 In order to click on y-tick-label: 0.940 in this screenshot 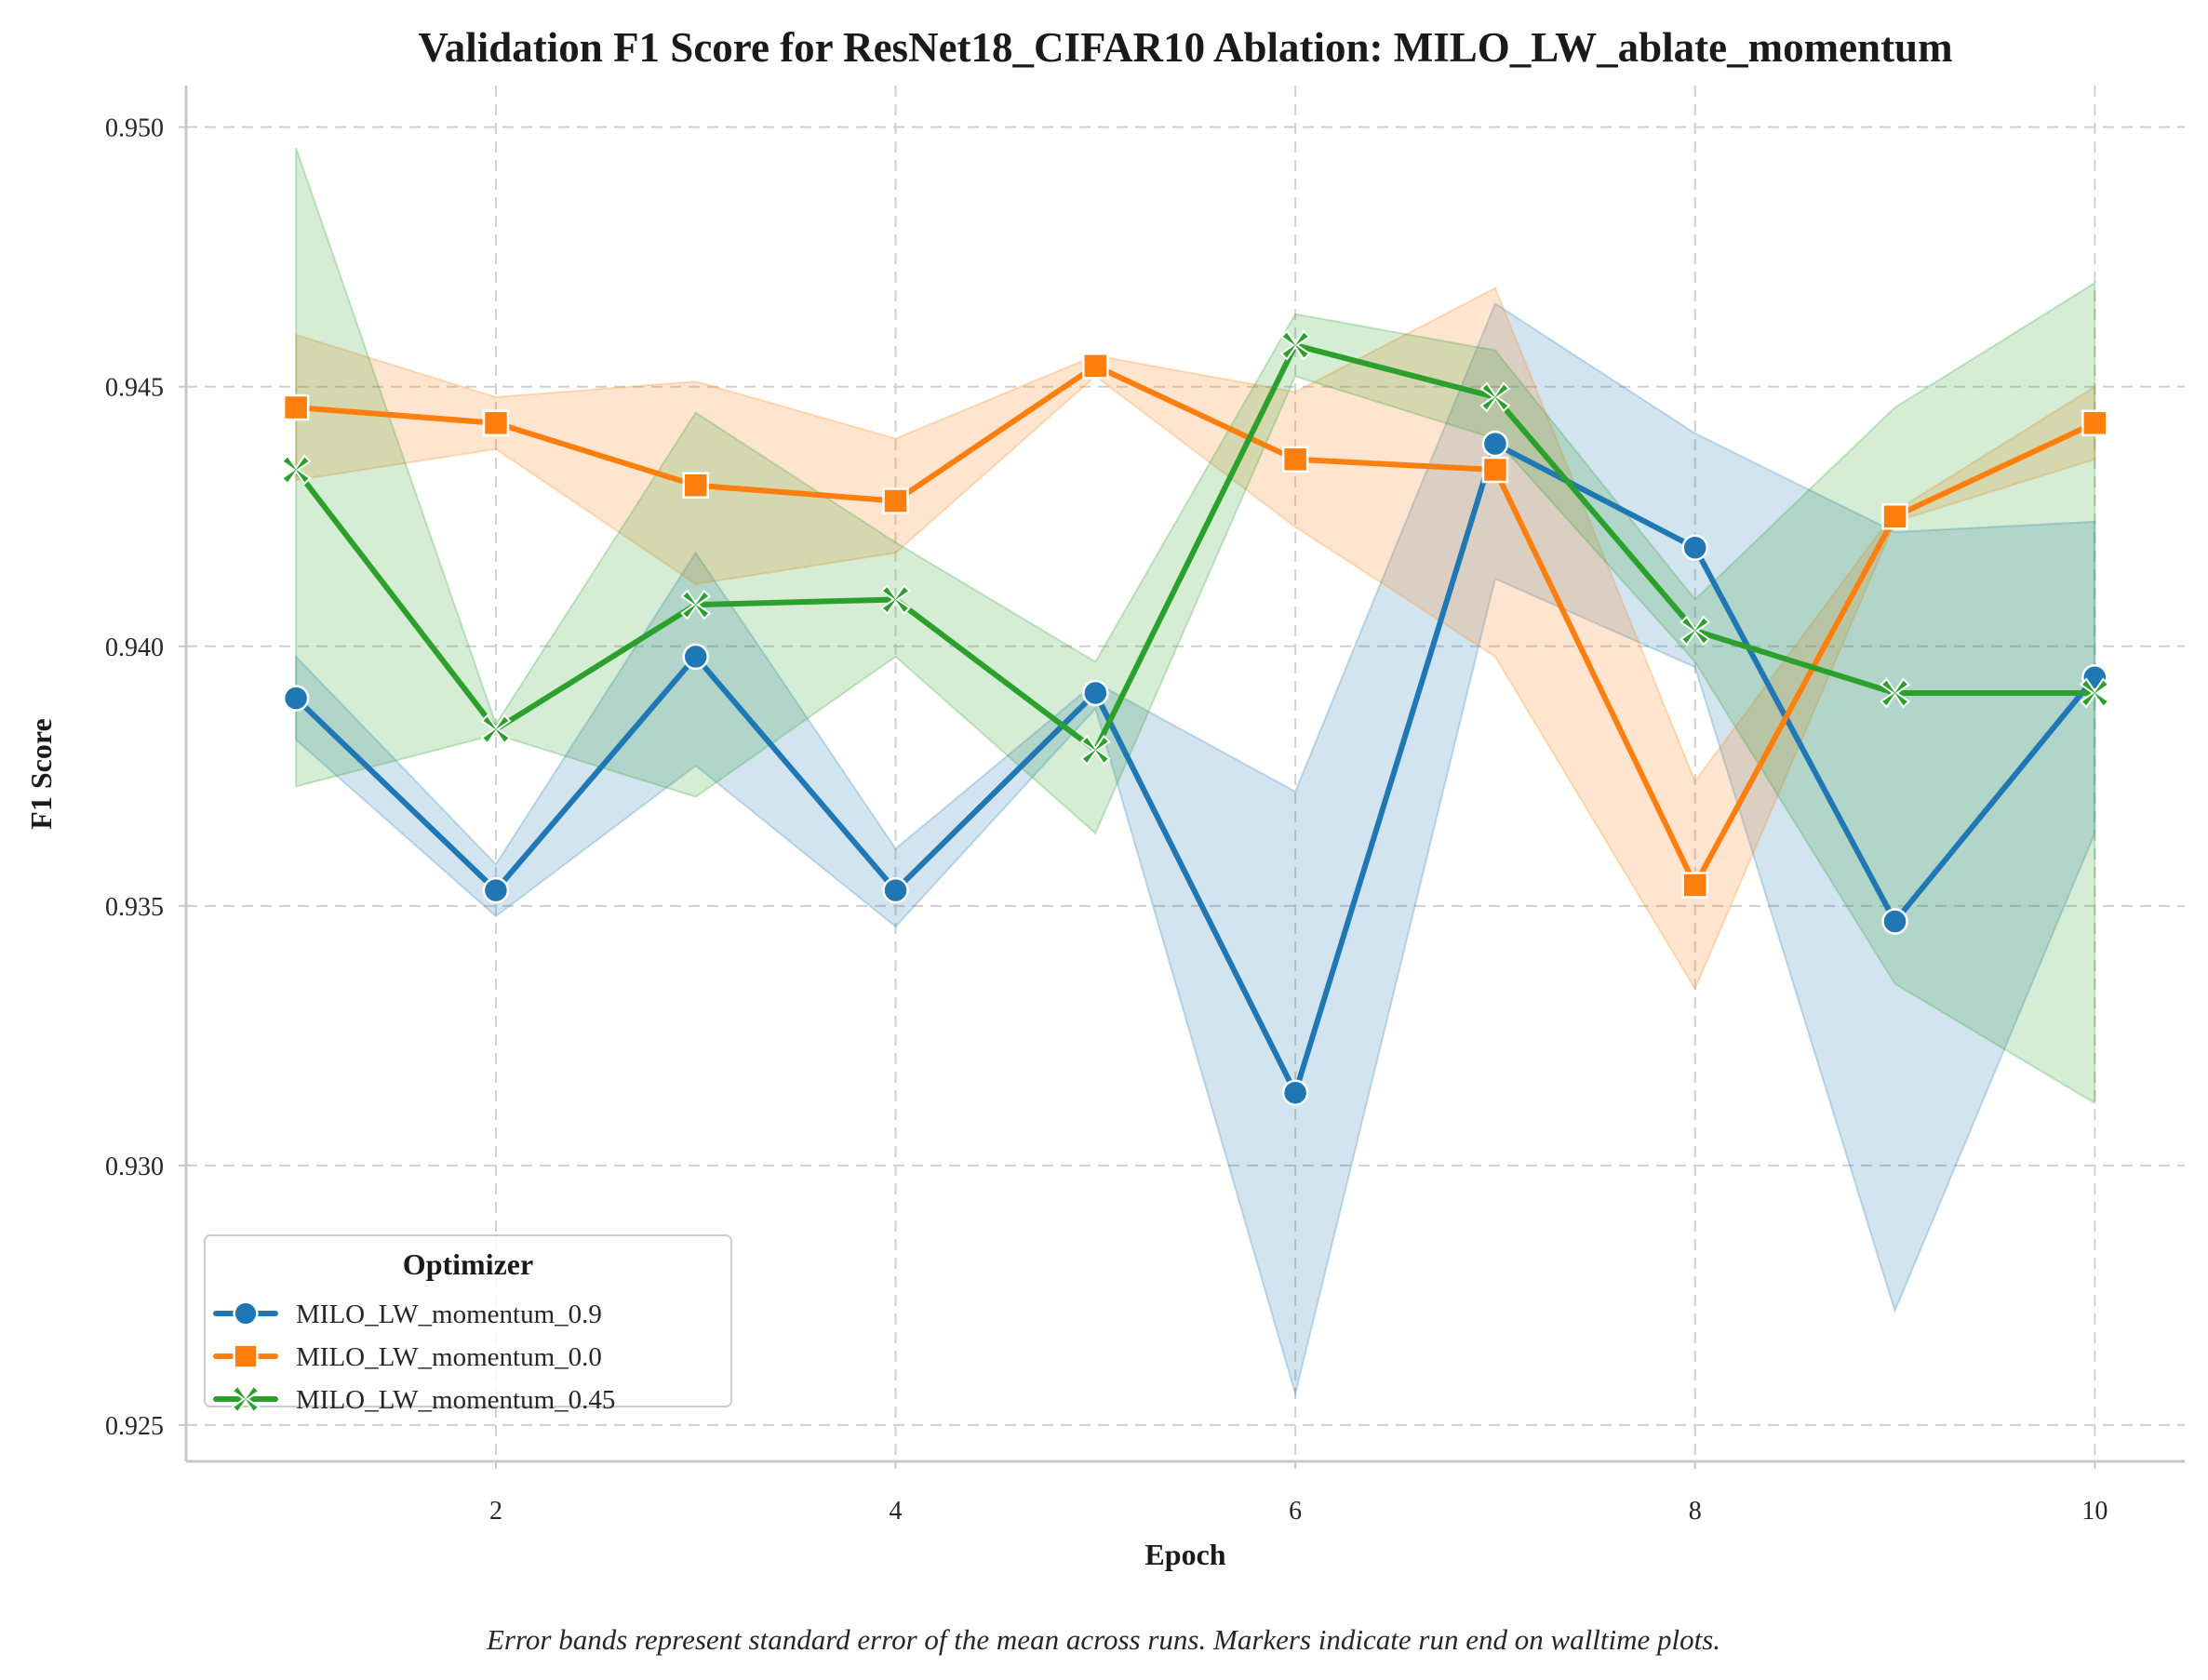, I will do `click(135, 647)`.